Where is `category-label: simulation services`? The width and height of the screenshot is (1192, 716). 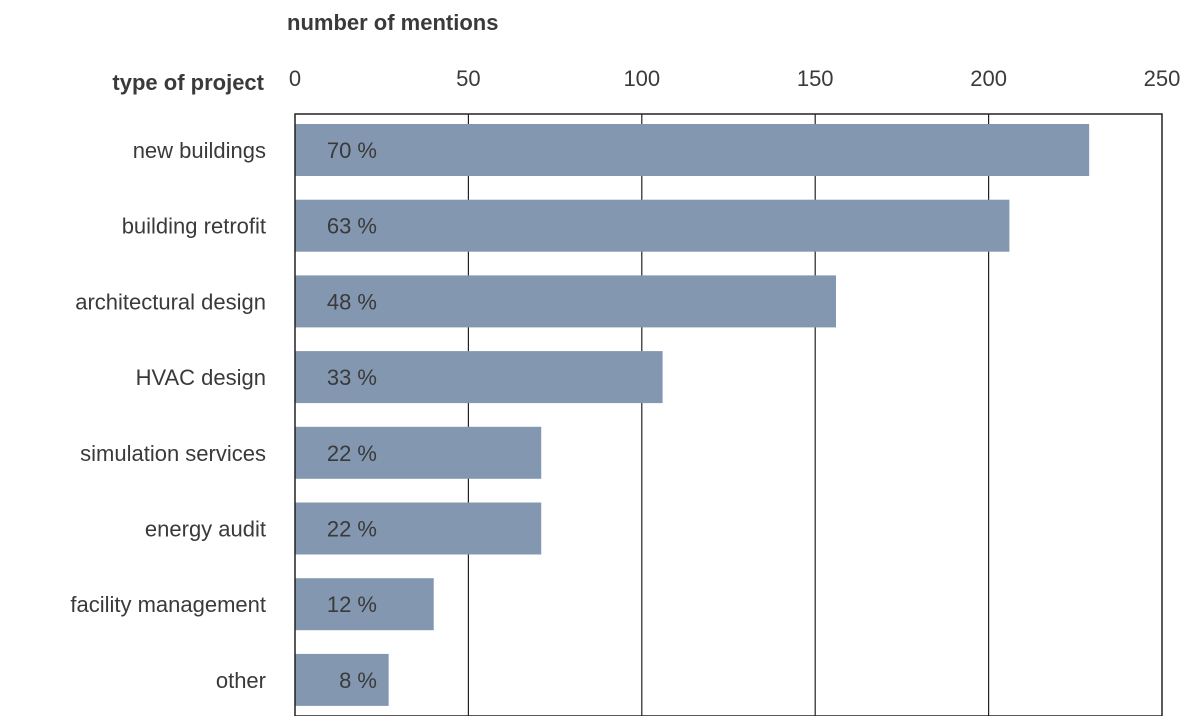
category-label: simulation services is located at coordinates (173, 453).